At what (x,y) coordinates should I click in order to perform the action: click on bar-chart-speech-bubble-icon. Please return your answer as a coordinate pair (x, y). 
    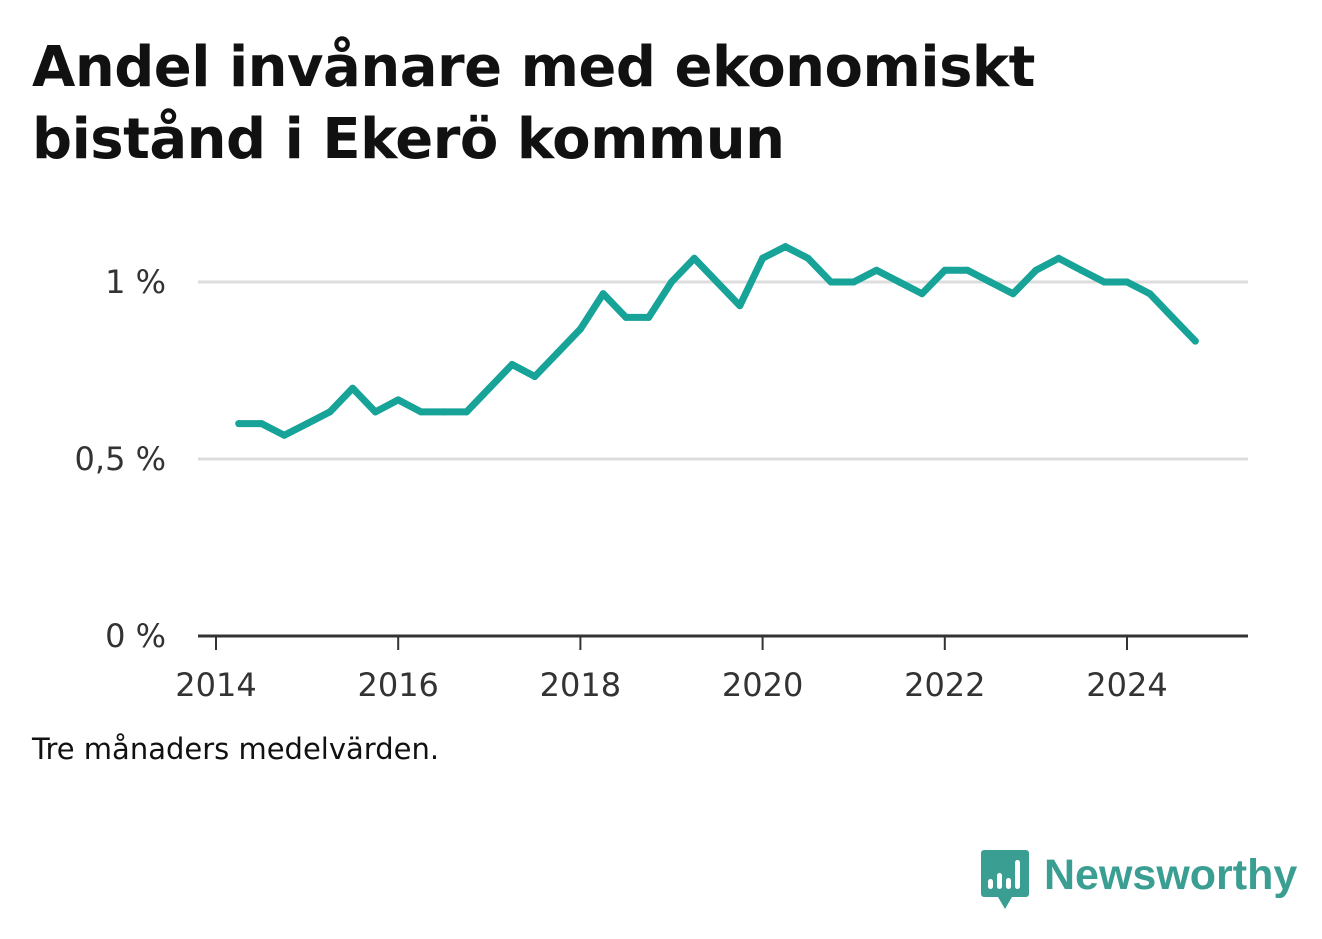
    Looking at the image, I should click on (1005, 879).